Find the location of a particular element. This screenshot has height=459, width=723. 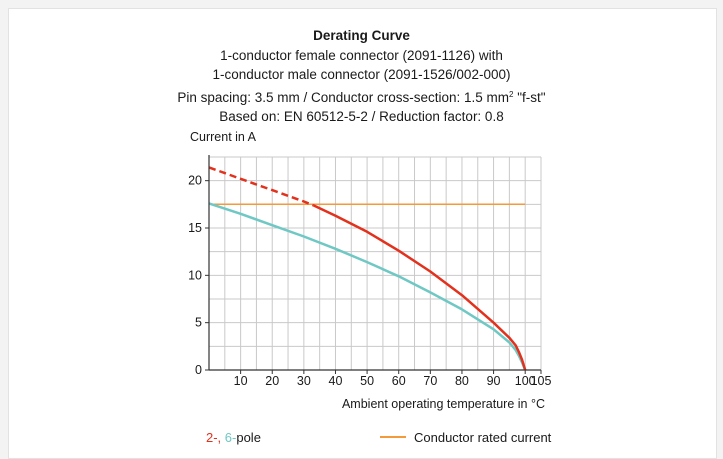

subtitle-3-superscript: 2 is located at coordinates (511, 94).